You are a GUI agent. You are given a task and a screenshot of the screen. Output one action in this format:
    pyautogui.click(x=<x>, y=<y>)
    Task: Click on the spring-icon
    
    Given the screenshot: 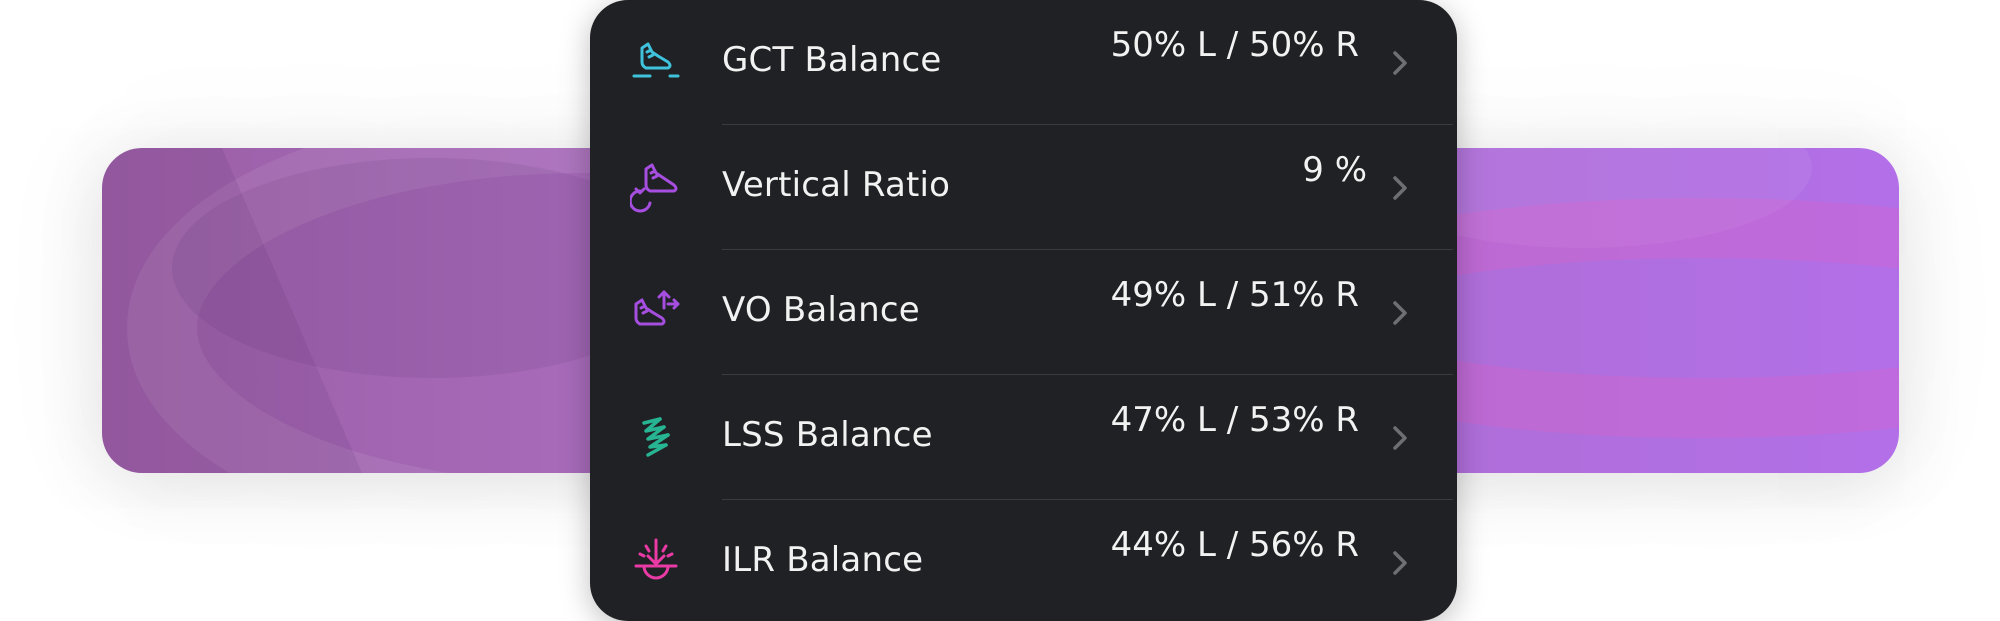 What is the action you would take?
    pyautogui.click(x=656, y=437)
    